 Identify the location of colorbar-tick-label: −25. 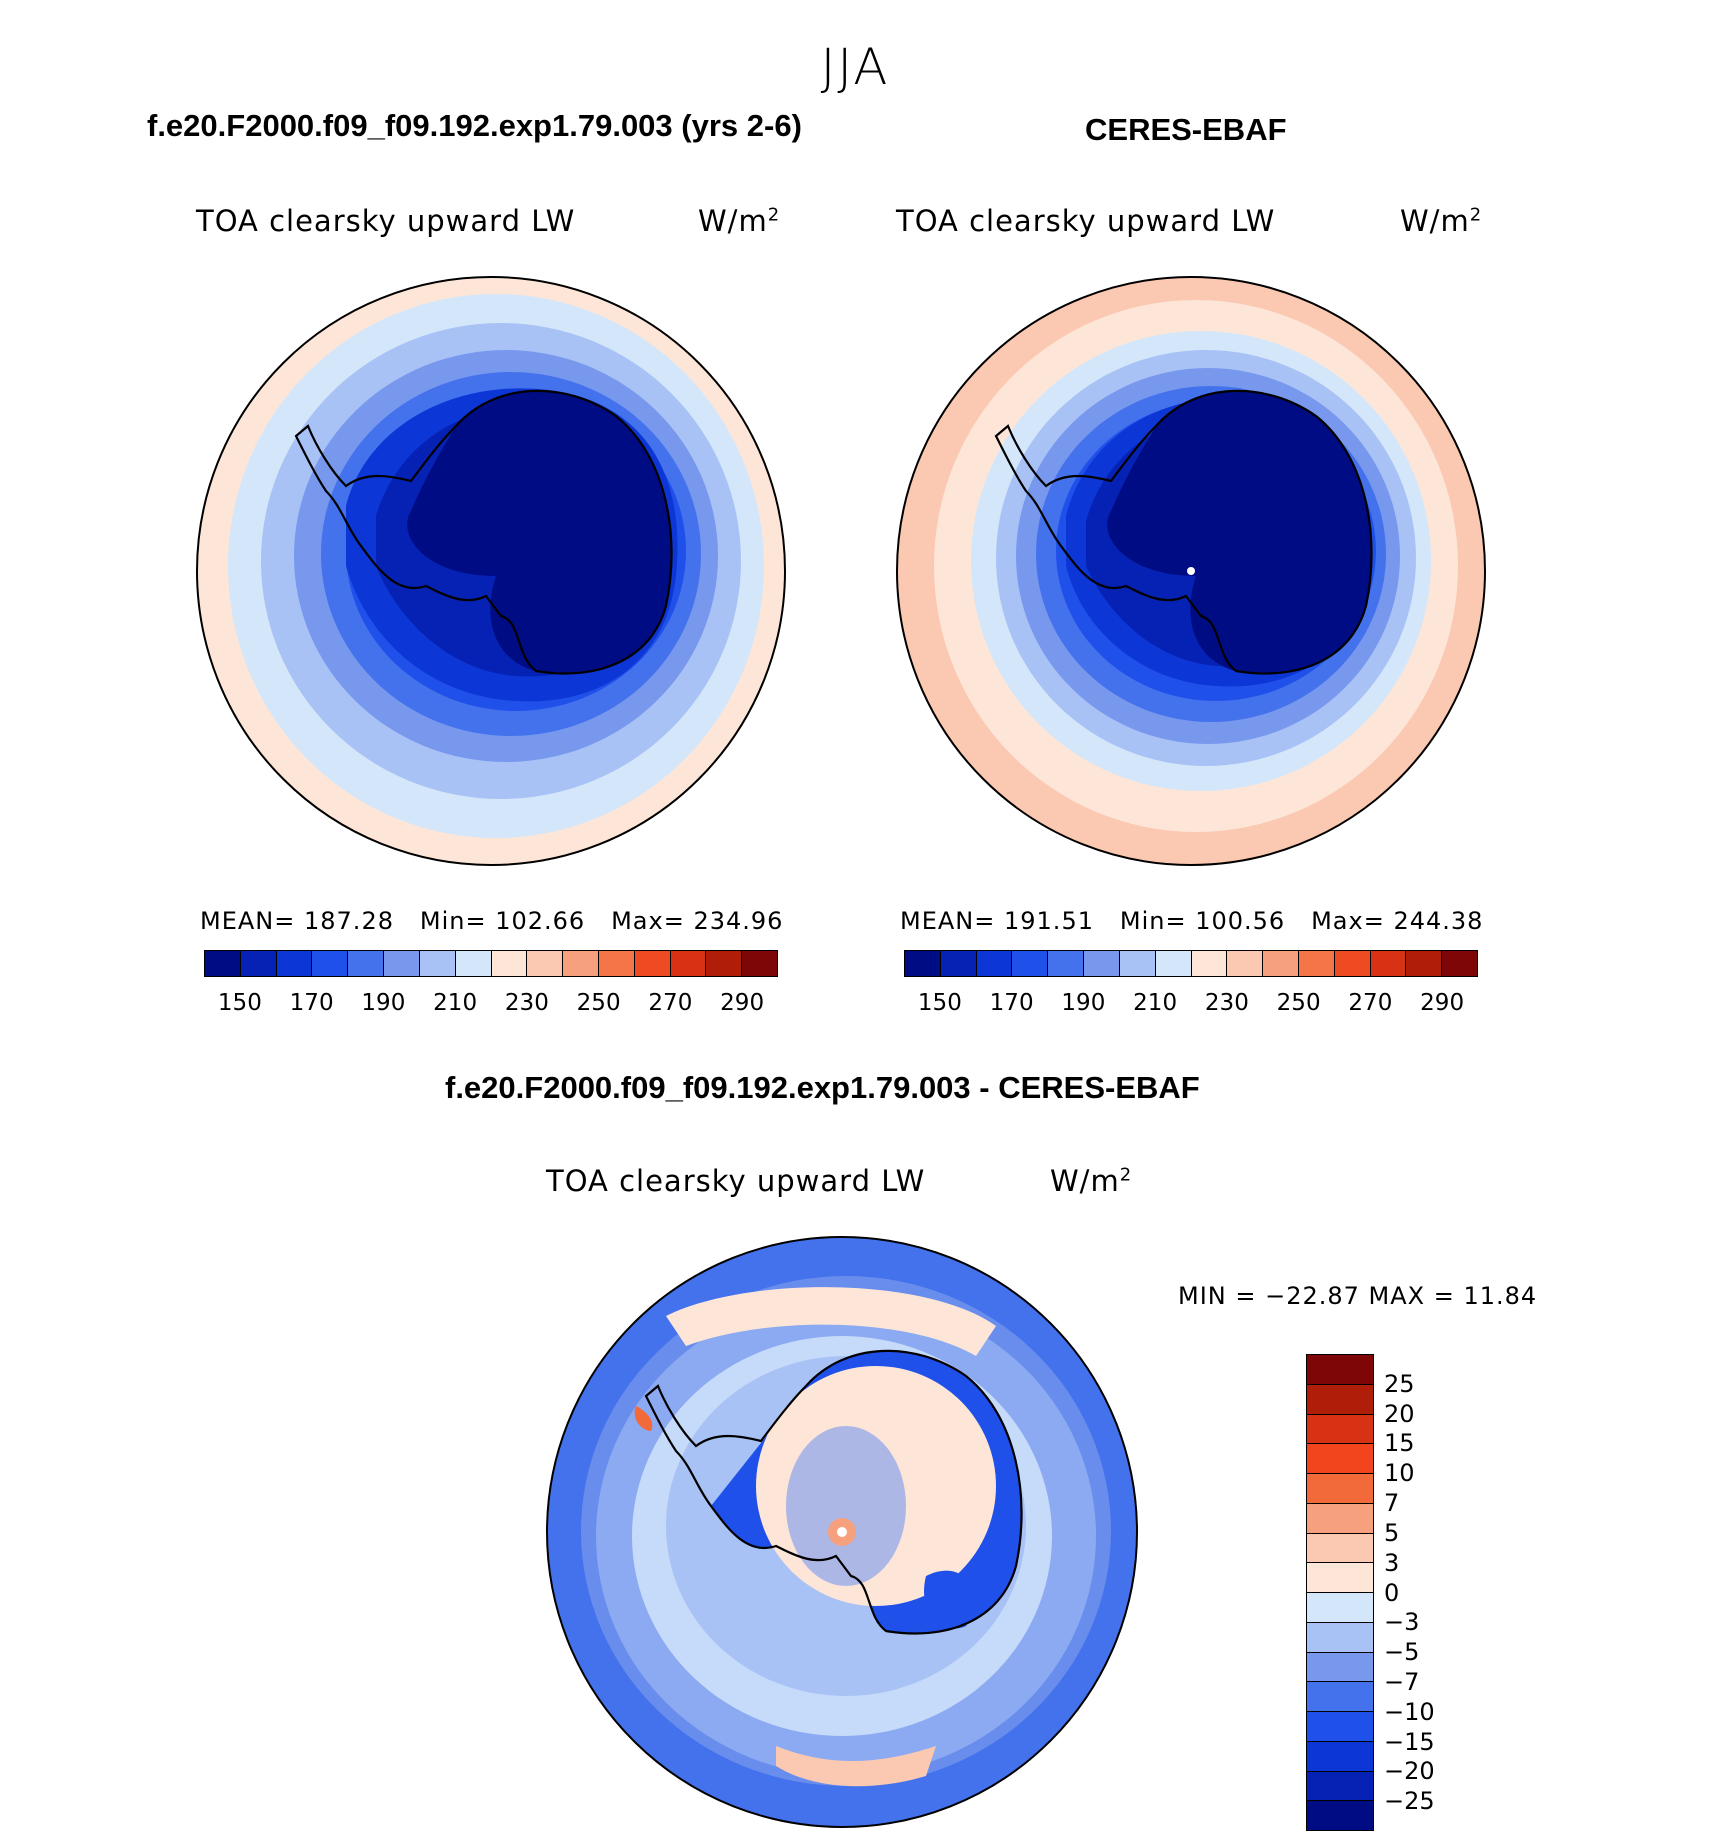
(1409, 1801).